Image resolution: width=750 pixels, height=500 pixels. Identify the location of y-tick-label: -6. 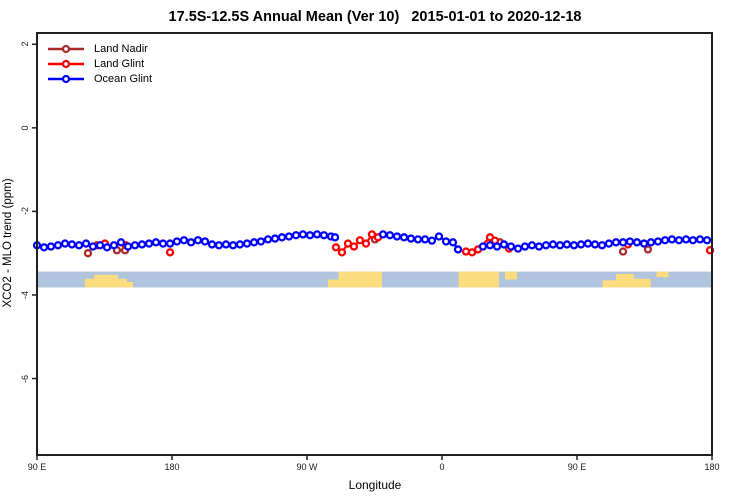
(25, 378).